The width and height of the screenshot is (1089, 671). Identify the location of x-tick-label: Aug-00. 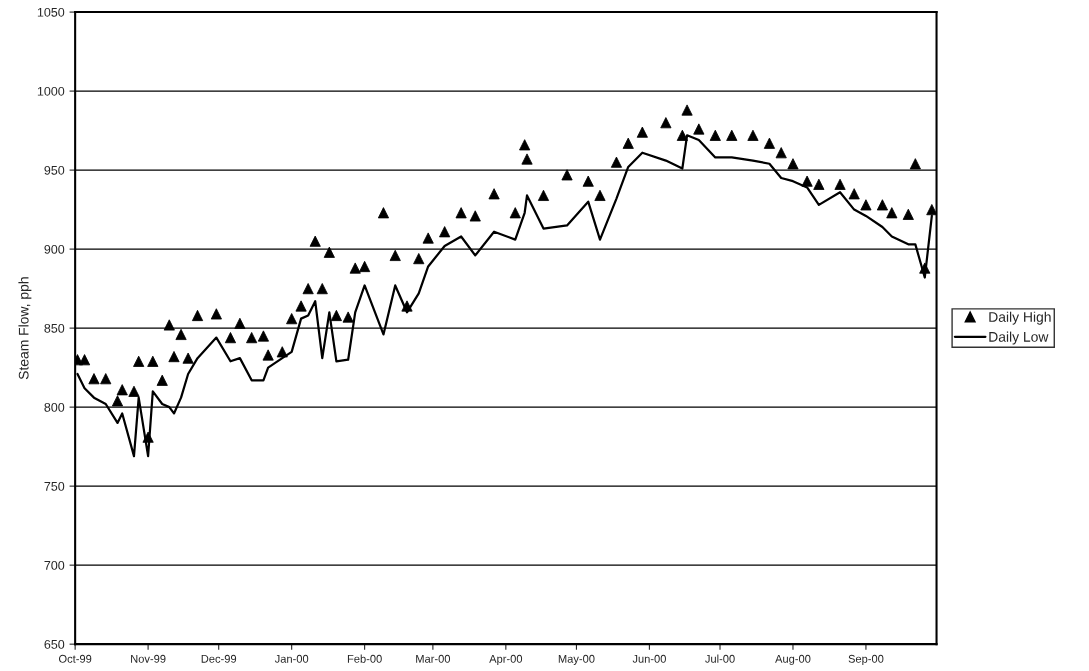
(793, 659).